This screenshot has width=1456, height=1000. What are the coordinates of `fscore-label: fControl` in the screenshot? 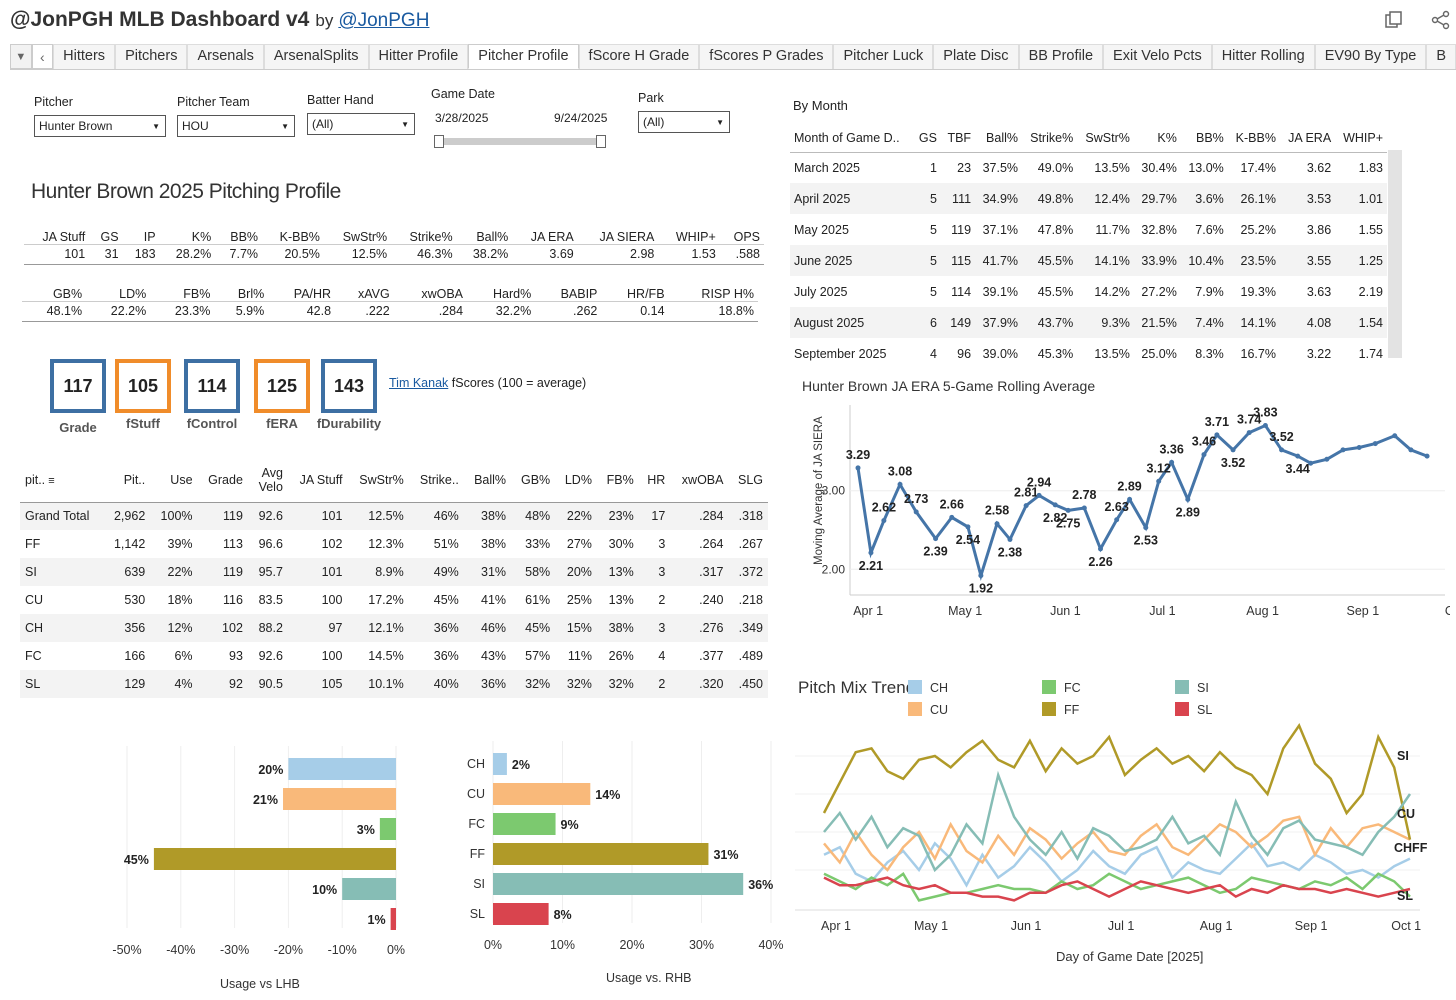 It's located at (212, 423).